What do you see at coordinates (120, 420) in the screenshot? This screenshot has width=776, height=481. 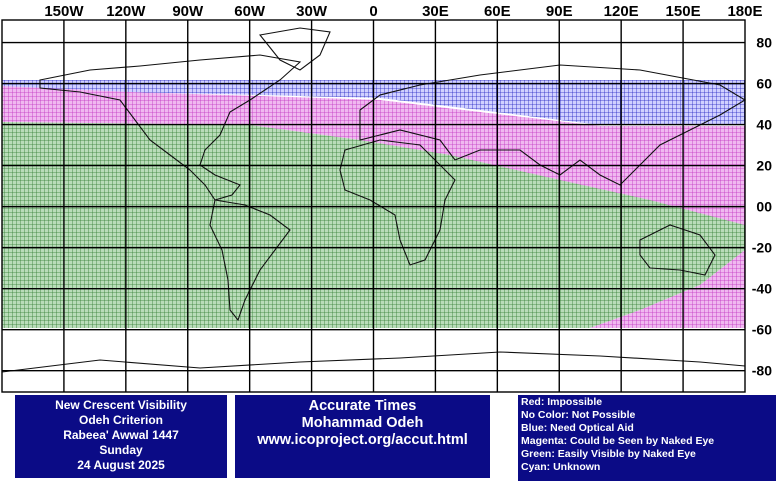 I see `info-left-line: Odeh Criterion` at bounding box center [120, 420].